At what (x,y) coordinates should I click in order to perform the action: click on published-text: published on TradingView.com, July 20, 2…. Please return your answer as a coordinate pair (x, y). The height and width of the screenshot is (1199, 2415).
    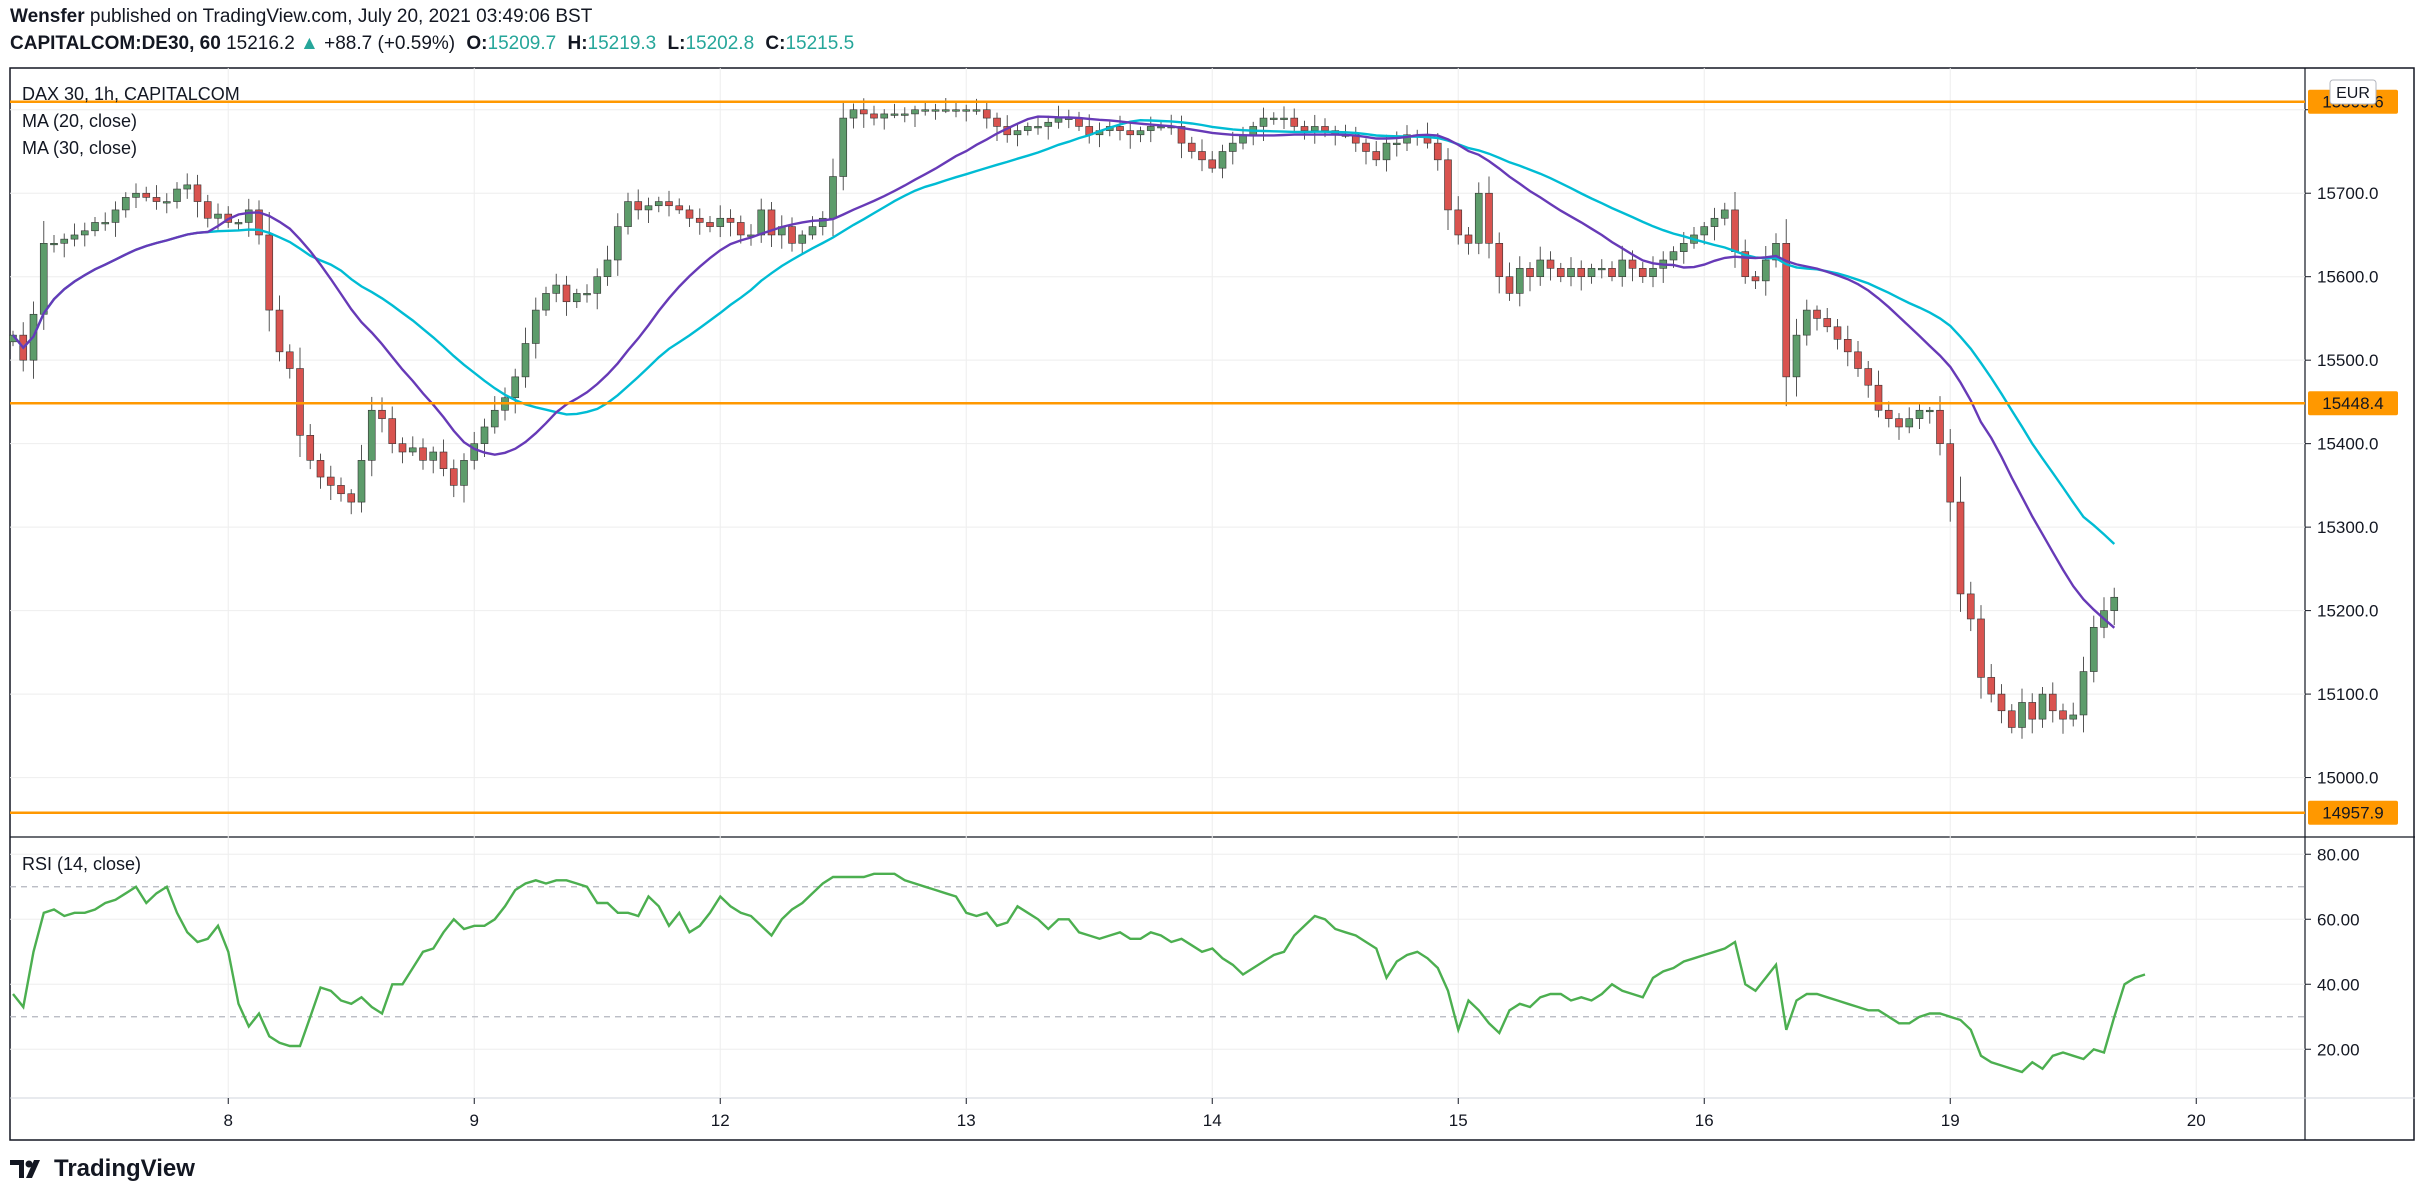
    Looking at the image, I should click on (338, 16).